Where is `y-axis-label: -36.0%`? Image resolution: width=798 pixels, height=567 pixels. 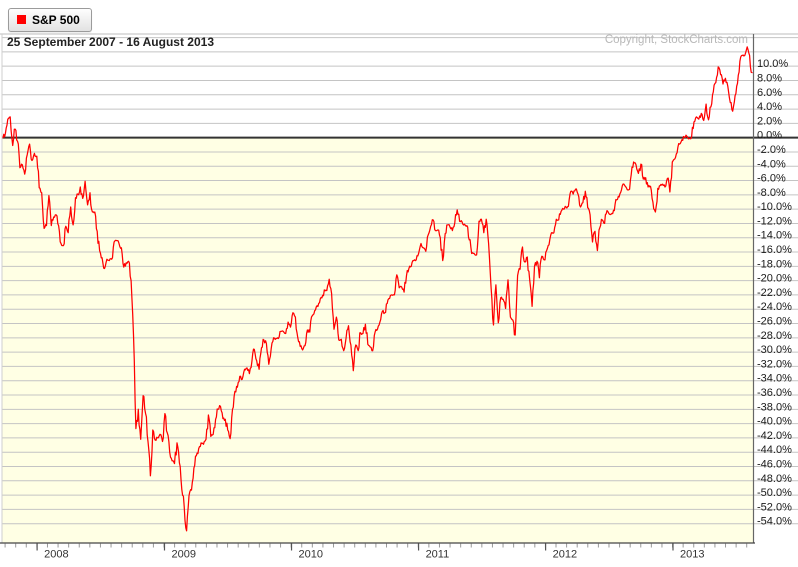
y-axis-label: -36.0% is located at coordinates (774, 393).